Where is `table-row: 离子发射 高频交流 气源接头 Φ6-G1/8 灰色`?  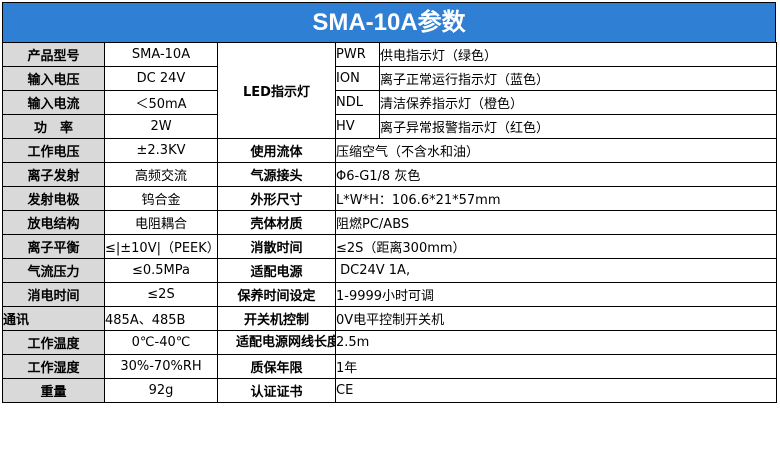
table-row: 离子发射 高频交流 气源接头 Φ6-G1/8 灰色 is located at coordinates (389, 174).